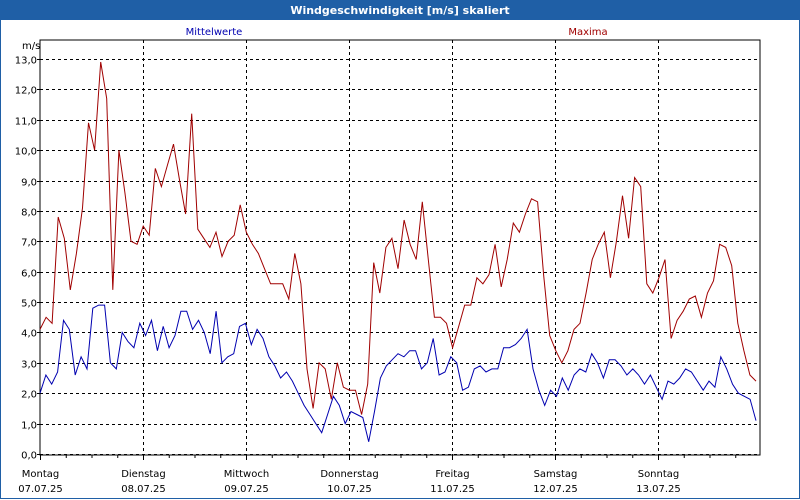 This screenshot has height=500, width=800. Describe the element at coordinates (29, 183) in the screenshot. I see `y-tick-label: 9,0` at that location.